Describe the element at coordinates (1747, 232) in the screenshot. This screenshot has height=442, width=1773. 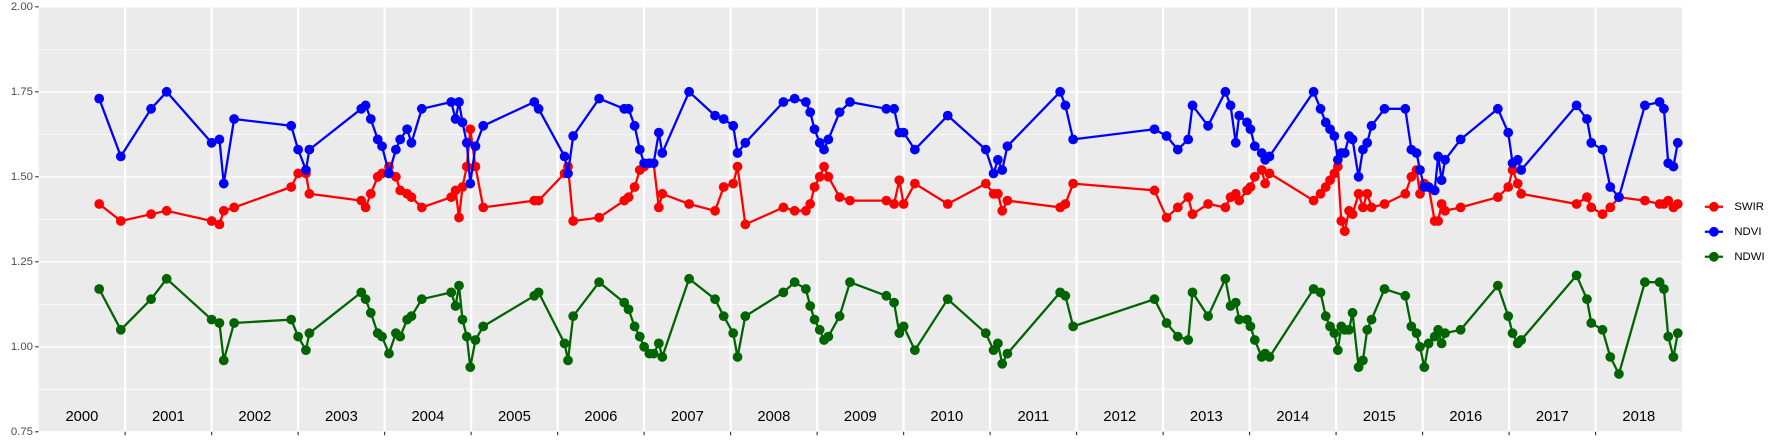
I see `legend-label: NDVI` at that location.